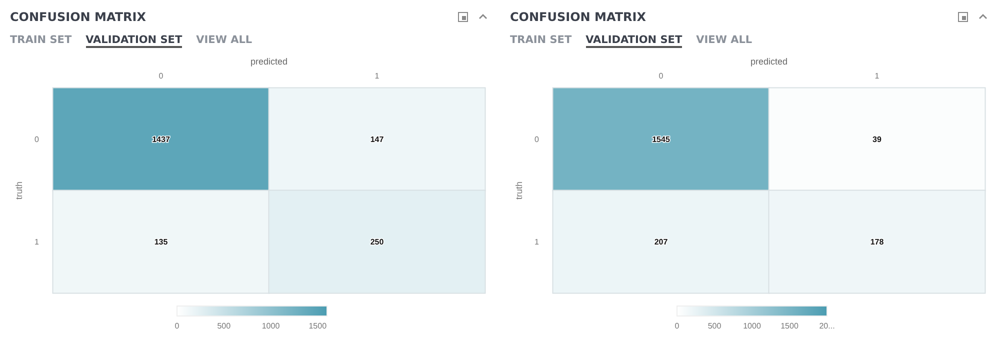  What do you see at coordinates (161, 139) in the screenshot?
I see `data-label: 1437` at bounding box center [161, 139].